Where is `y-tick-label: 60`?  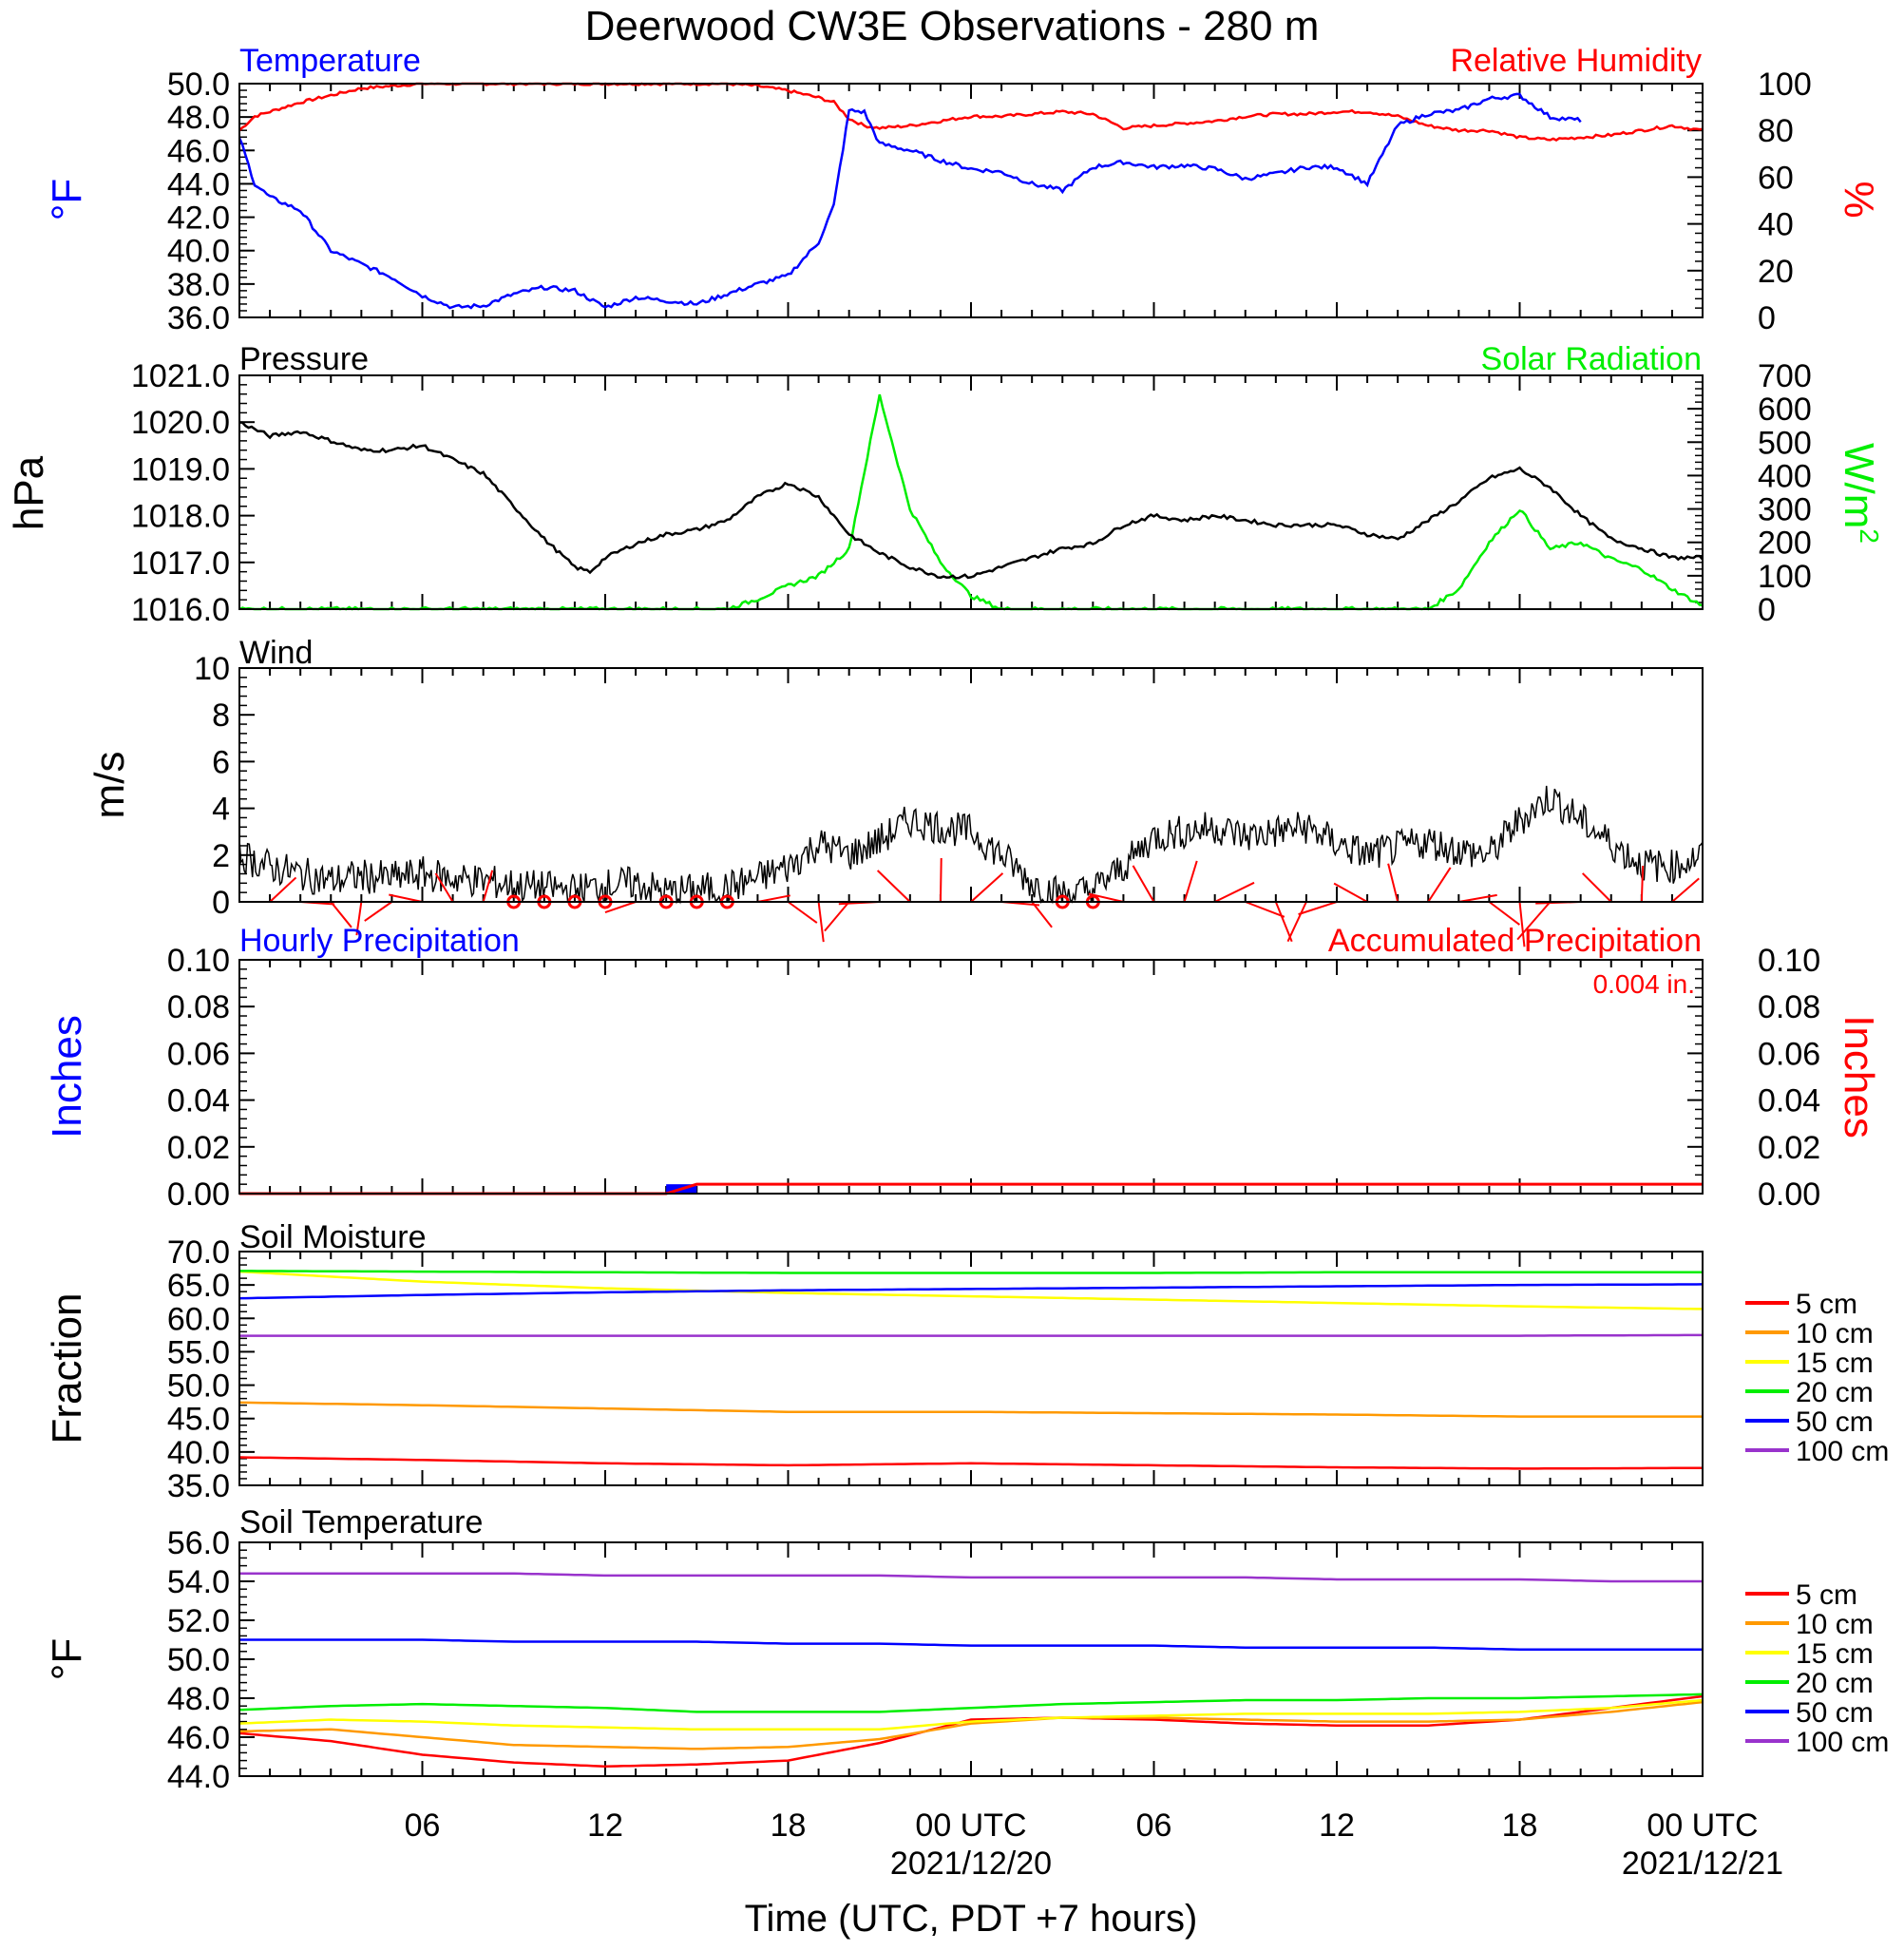
y-tick-label: 60 is located at coordinates (1776, 178).